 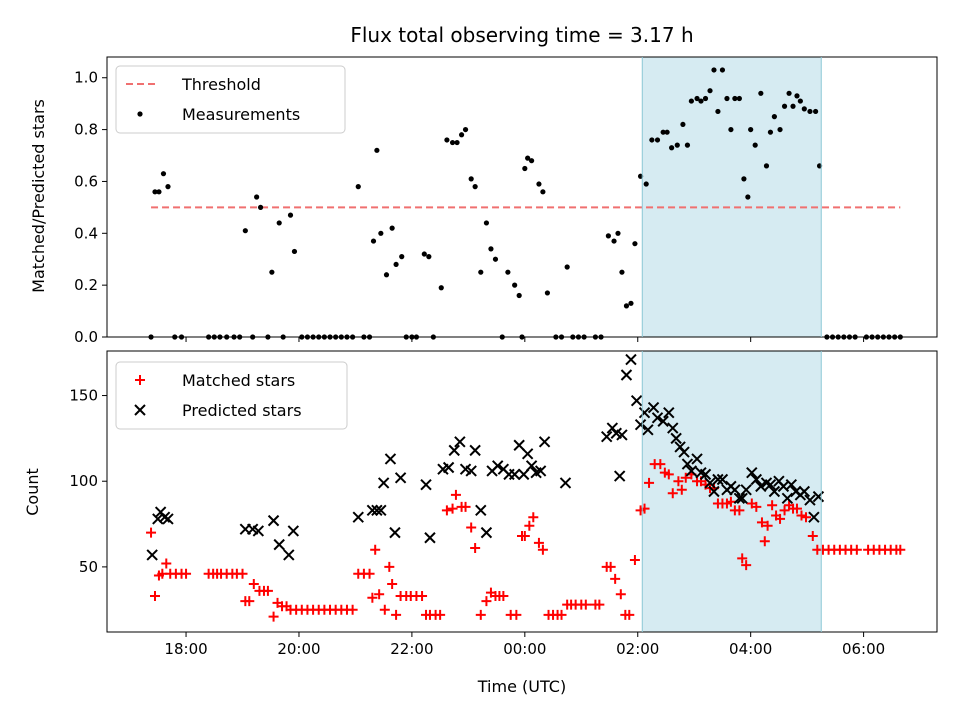 What do you see at coordinates (185, 649) in the screenshot?
I see `x-tick-label: 18:00` at bounding box center [185, 649].